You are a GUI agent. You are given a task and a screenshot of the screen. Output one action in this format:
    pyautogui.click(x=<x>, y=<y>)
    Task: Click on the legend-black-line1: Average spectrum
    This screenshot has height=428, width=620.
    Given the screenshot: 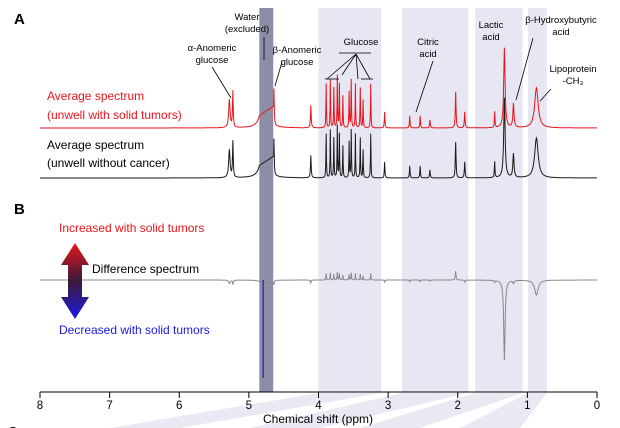 What is the action you would take?
    pyautogui.click(x=95, y=145)
    